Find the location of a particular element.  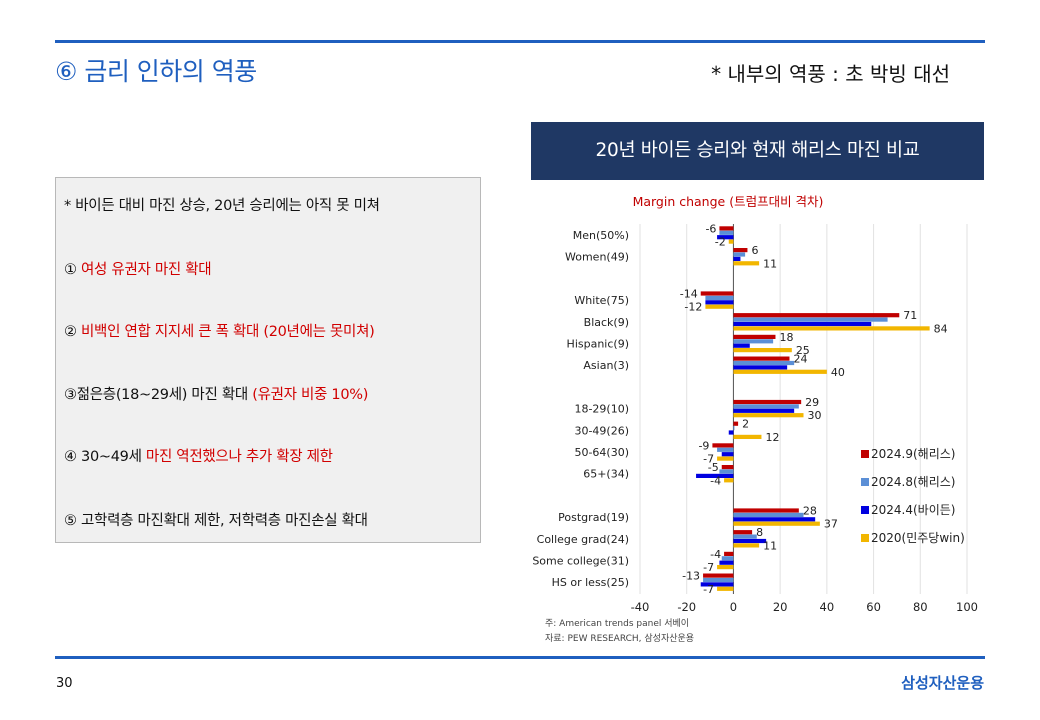

summary-item-3: ③젊은층(18~29세) 마진 확대 (유권자 비중 10%) is located at coordinates (216, 395).